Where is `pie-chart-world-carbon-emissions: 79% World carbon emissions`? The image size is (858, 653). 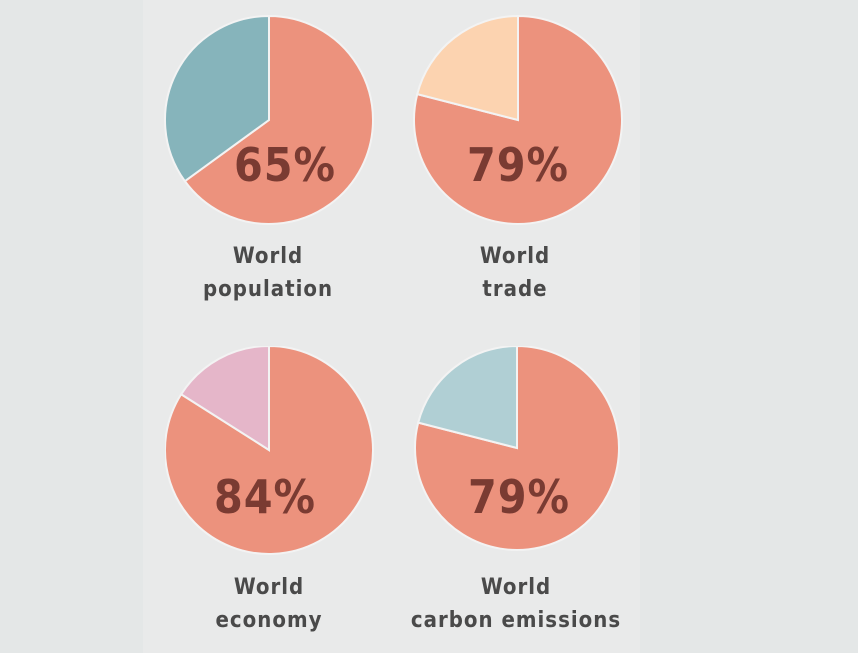 pie-chart-world-carbon-emissions: 79% World carbon emissions is located at coordinates (518, 496).